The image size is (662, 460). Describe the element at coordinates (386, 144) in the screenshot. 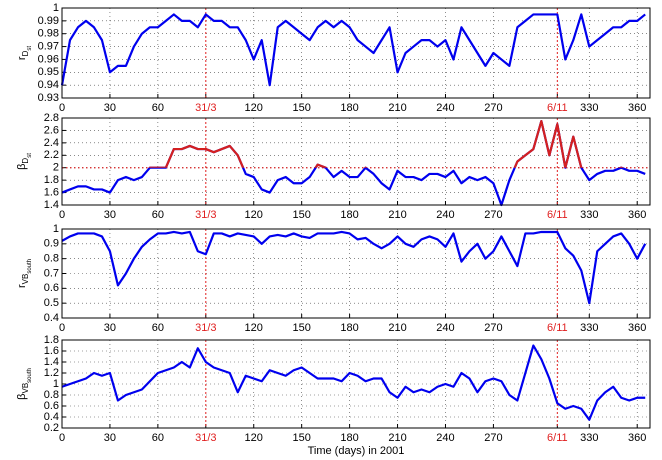

I see `series-line-above-threshold` at that location.